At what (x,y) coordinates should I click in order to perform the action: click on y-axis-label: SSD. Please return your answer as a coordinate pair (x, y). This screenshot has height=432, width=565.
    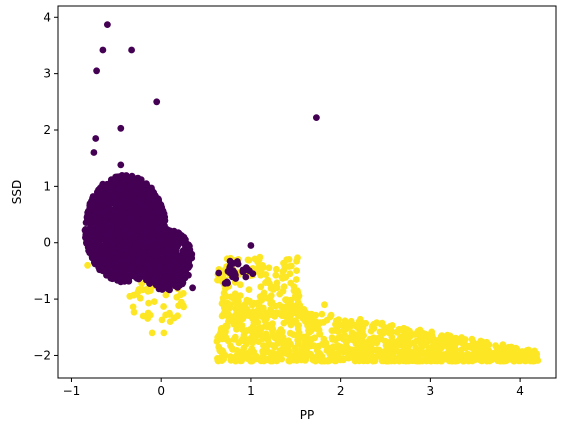
    Looking at the image, I should click on (17, 192).